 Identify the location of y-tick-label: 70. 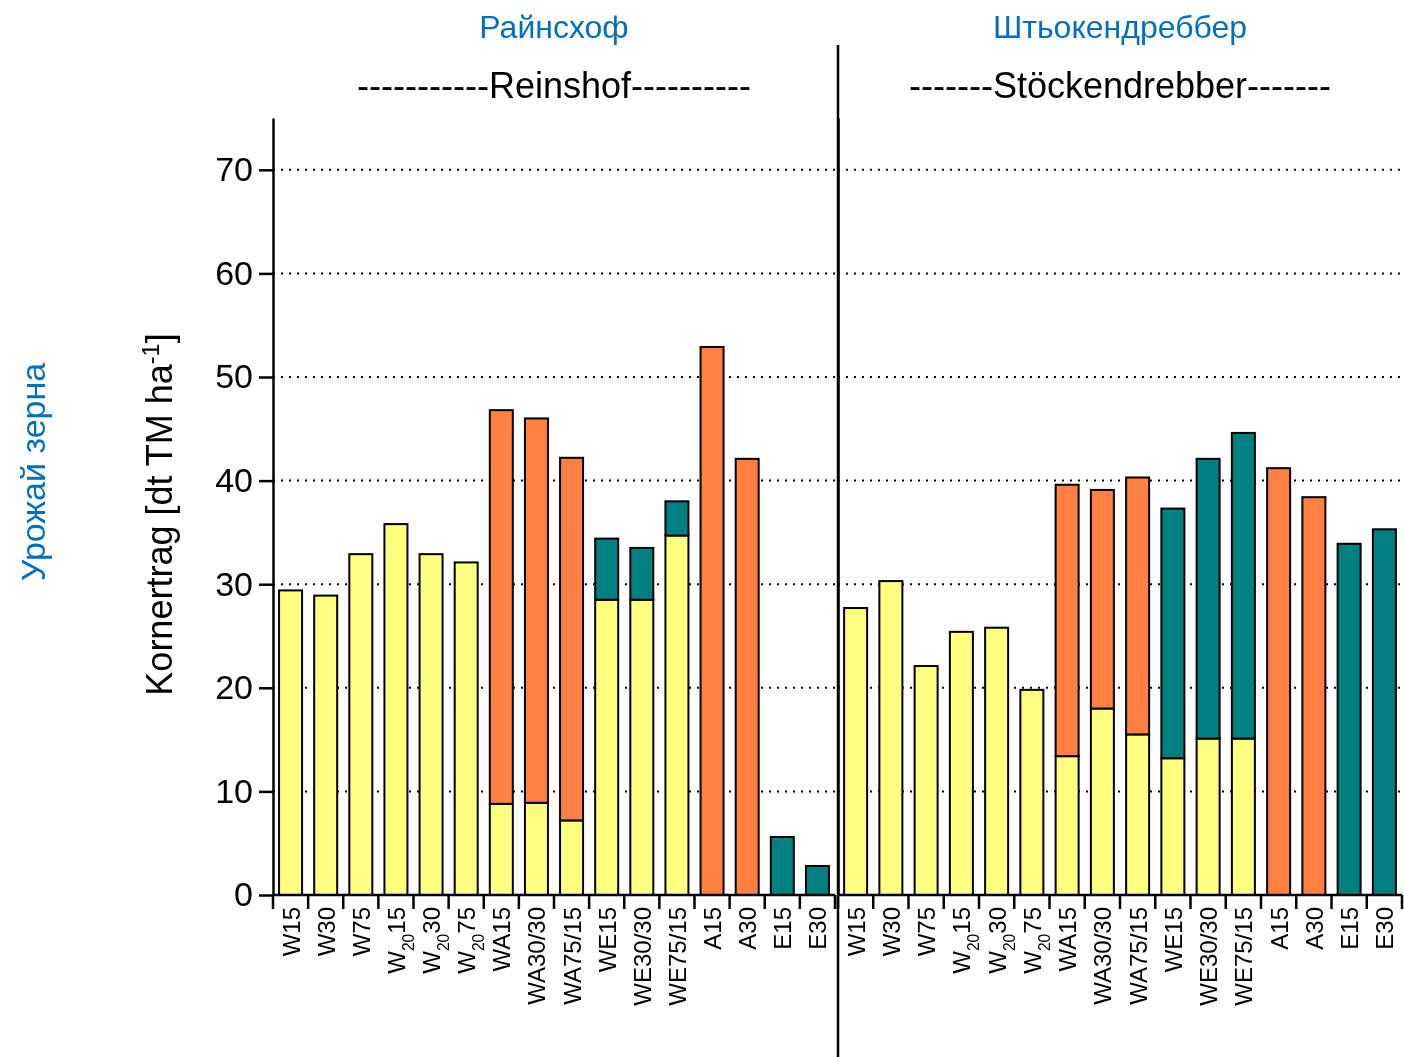
(234, 169).